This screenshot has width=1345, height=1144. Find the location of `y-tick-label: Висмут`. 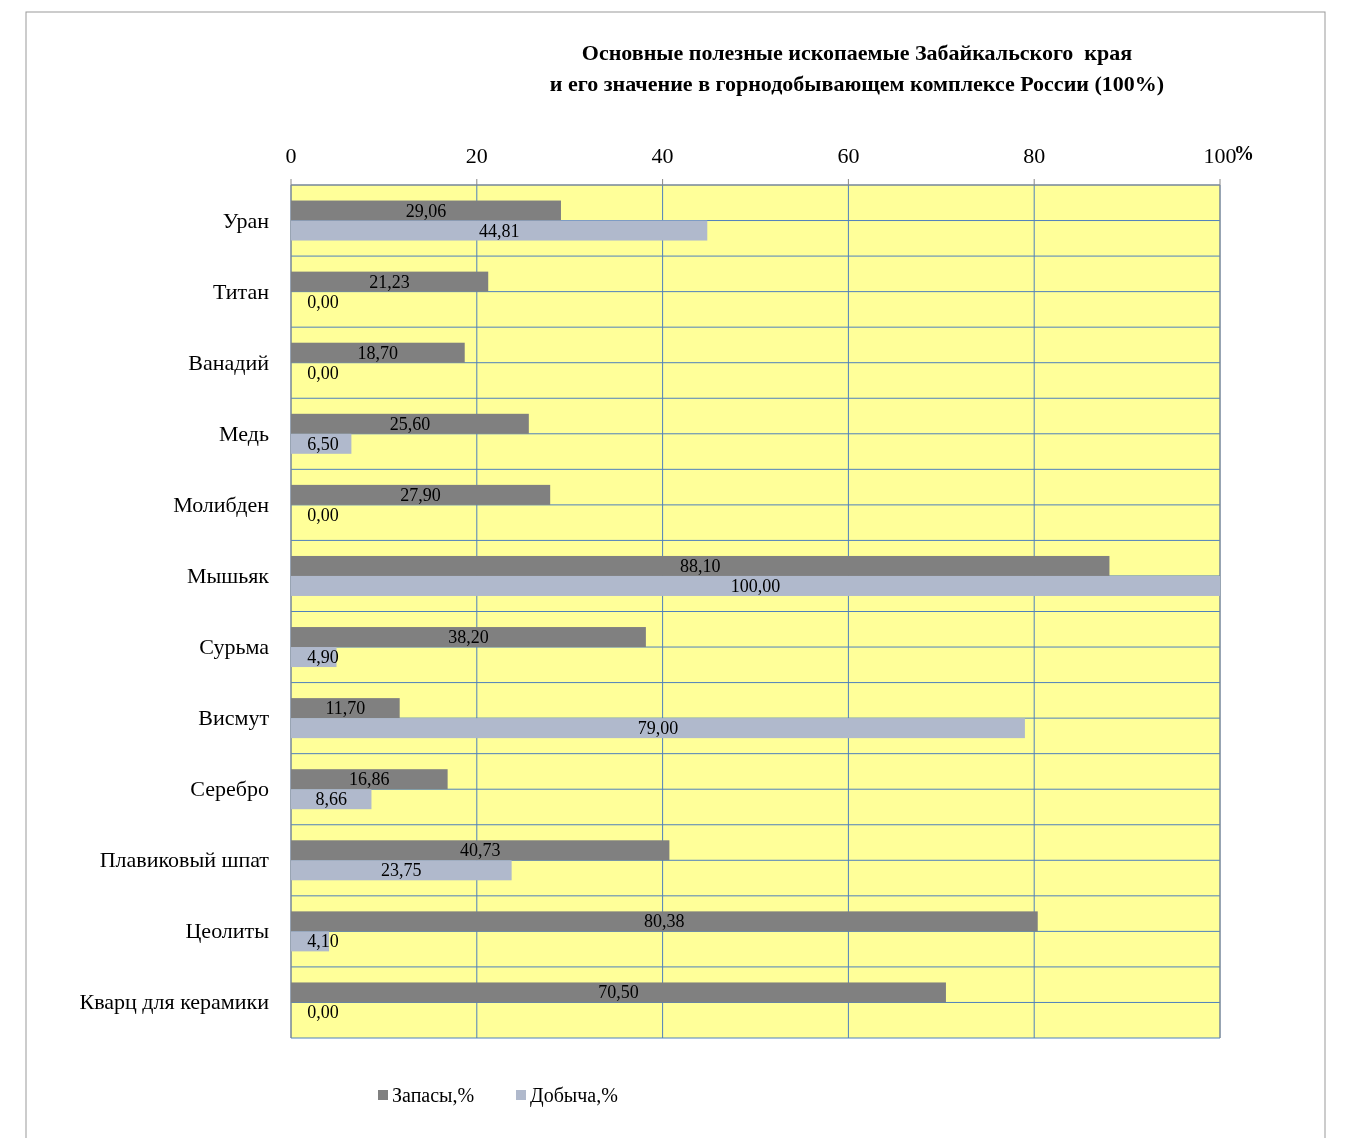

y-tick-label: Висмут is located at coordinates (234, 718).